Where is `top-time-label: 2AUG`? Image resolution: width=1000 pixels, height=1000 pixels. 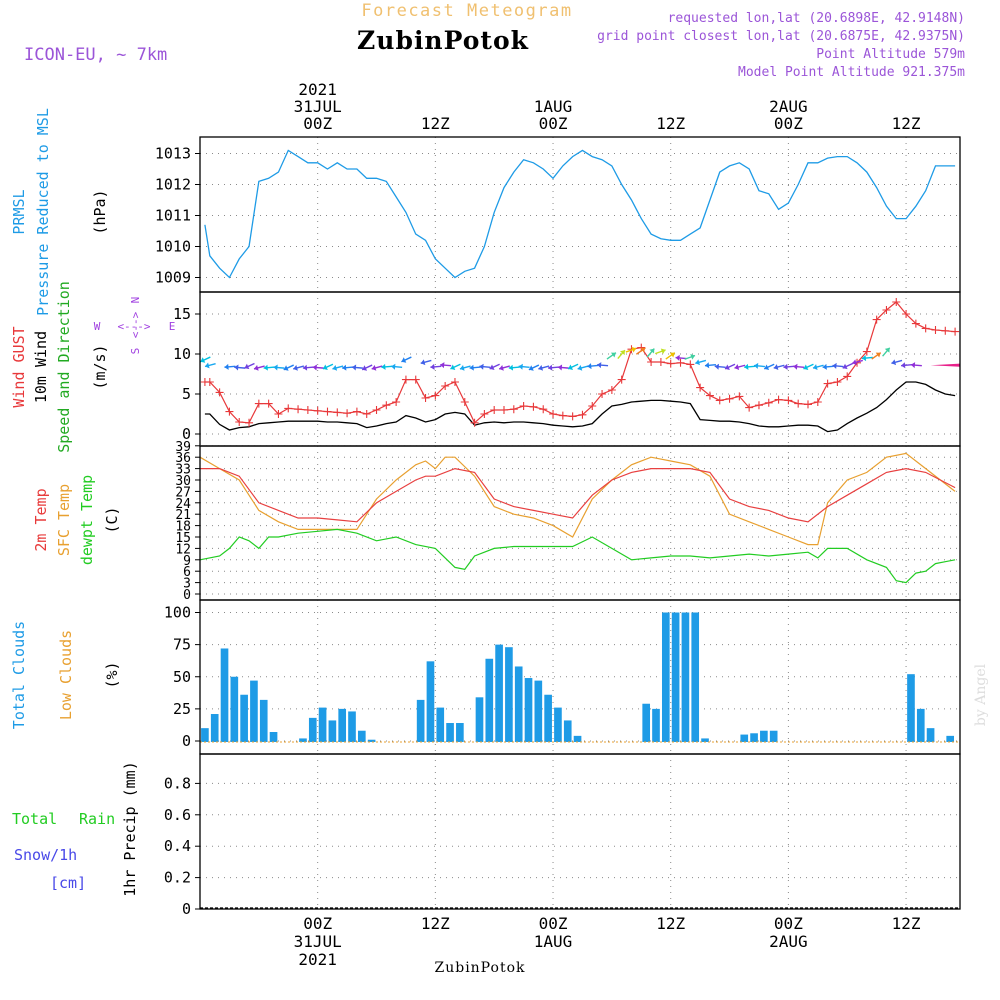 top-time-label: 2AUG is located at coordinates (788, 106).